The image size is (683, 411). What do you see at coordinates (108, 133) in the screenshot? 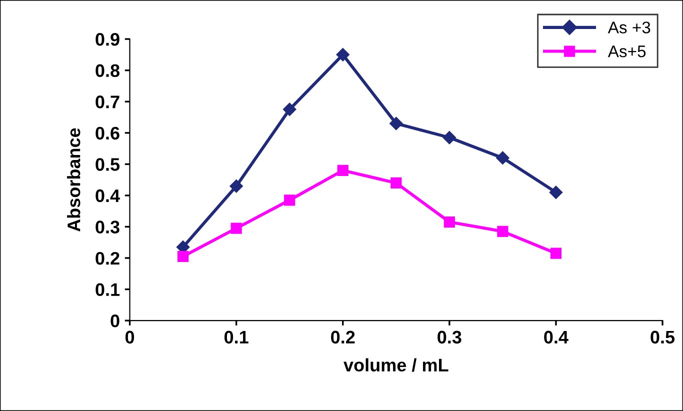
I see `y-tick-label: 0.6` at bounding box center [108, 133].